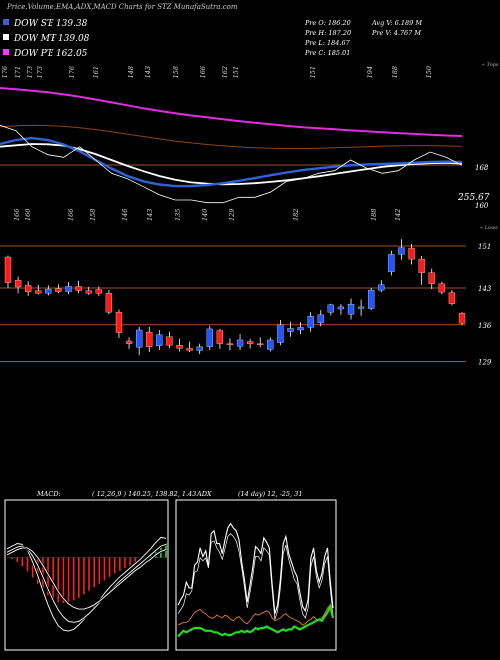 The height and width of the screenshot is (660, 500). I want to click on adx-label: ADX, so click(204, 494).